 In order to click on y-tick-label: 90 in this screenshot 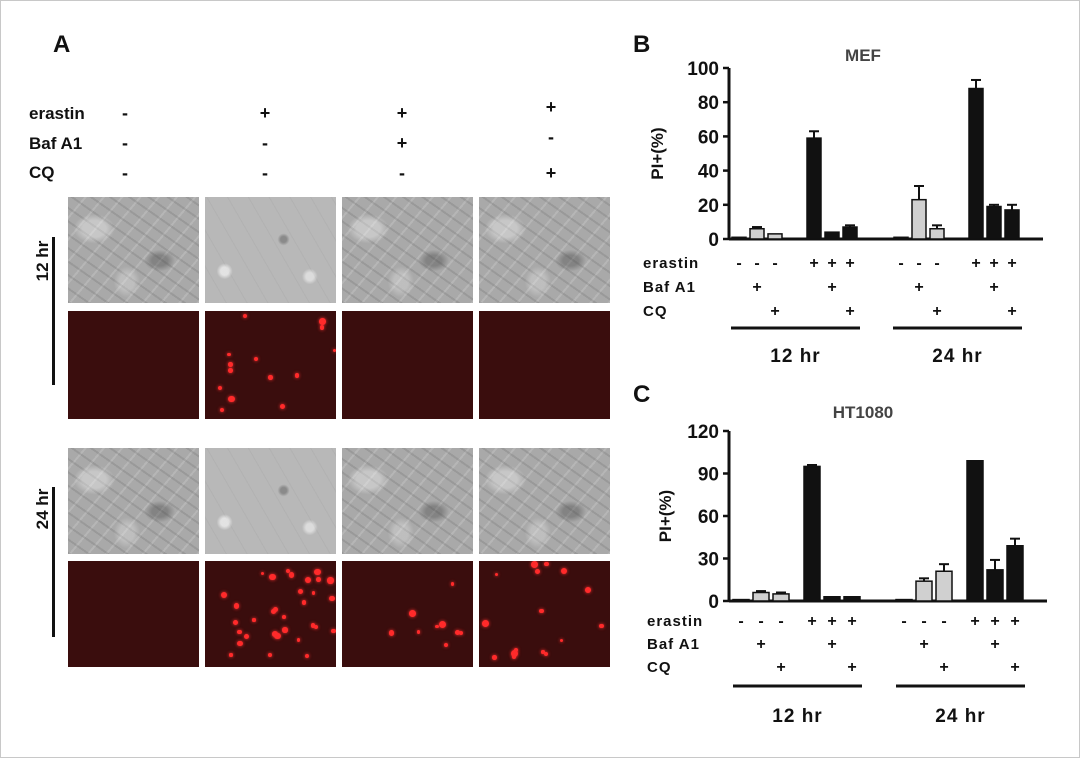, I will do `click(708, 475)`.